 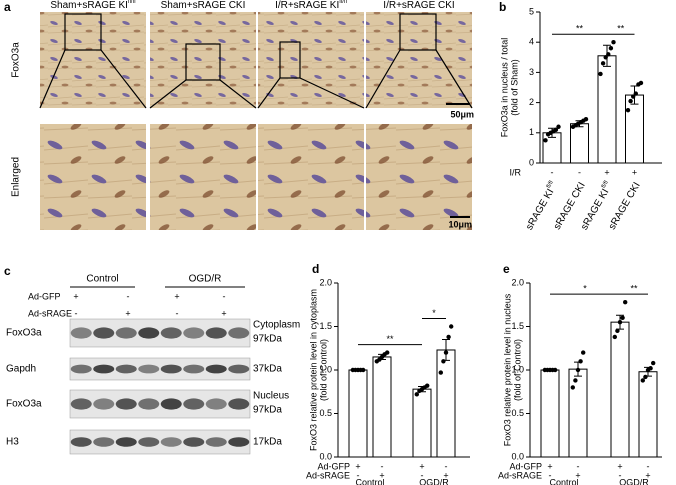 What do you see at coordinates (89, 5) in the screenshot?
I see `column-title-main: Sham+sRAGE KI` at bounding box center [89, 5].